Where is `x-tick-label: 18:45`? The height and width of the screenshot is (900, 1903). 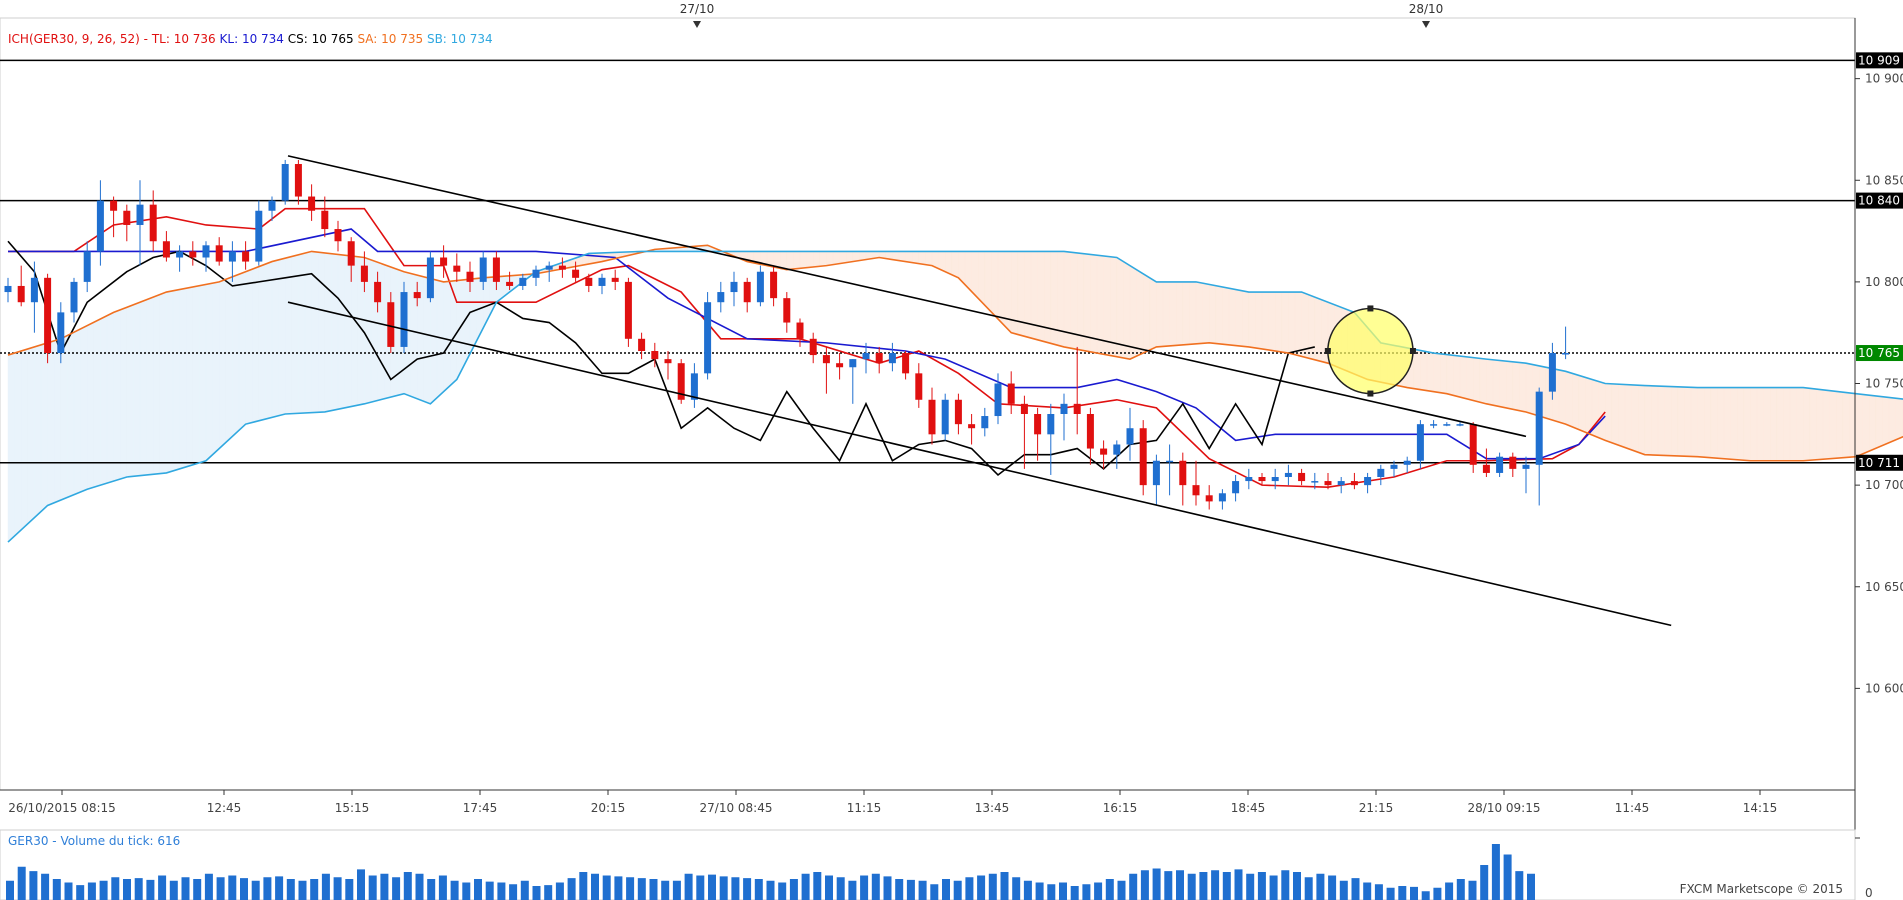 x-tick-label: 18:45 is located at coordinates (1248, 808).